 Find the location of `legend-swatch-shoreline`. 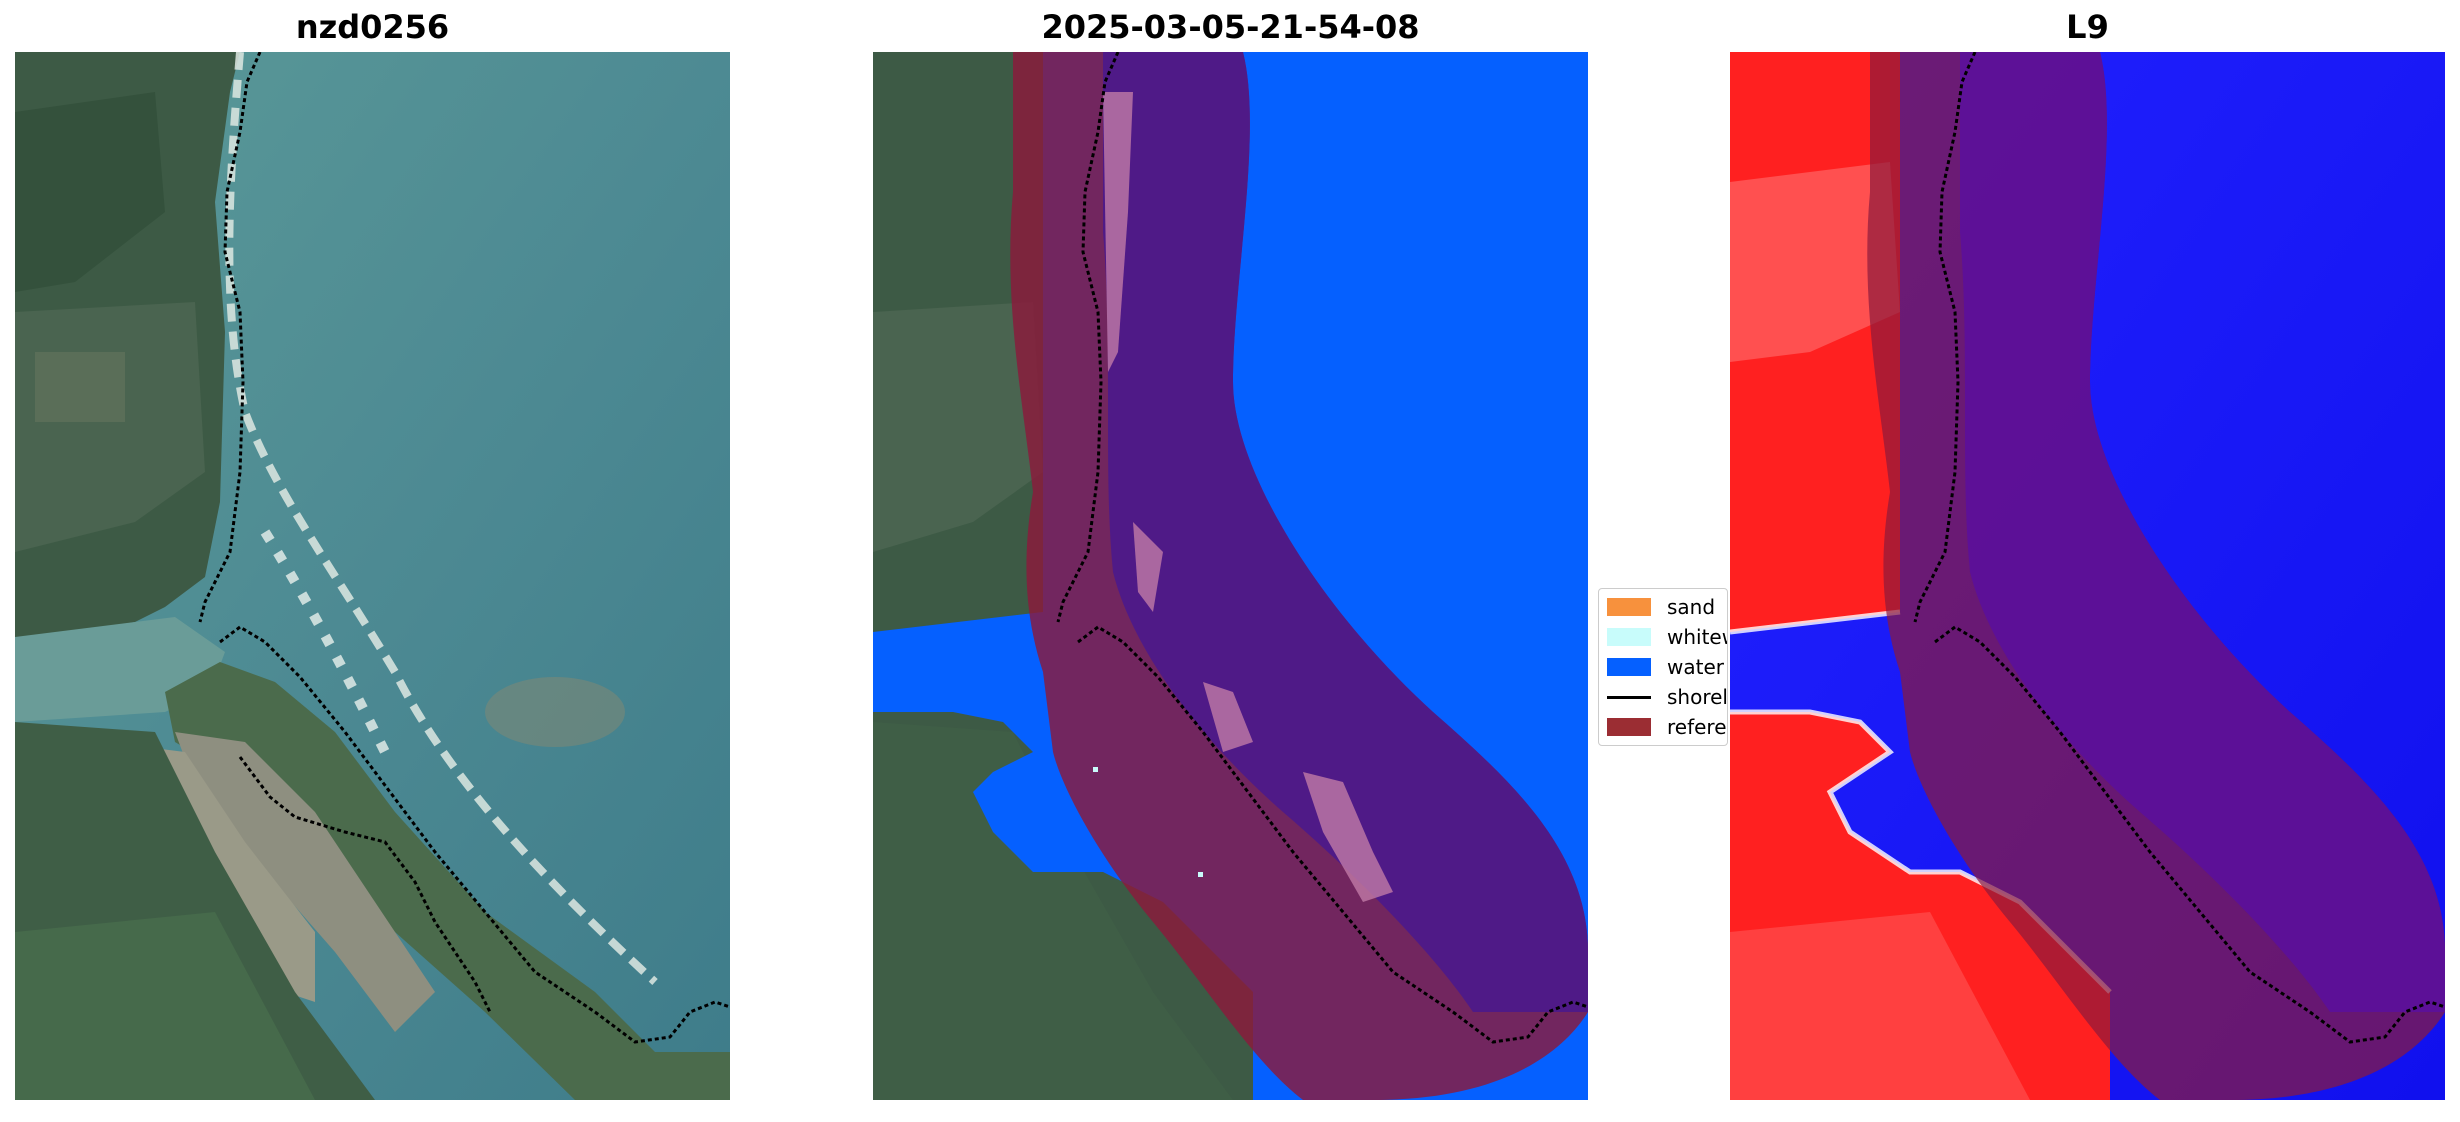

legend-swatch-shoreline is located at coordinates (1629, 697).